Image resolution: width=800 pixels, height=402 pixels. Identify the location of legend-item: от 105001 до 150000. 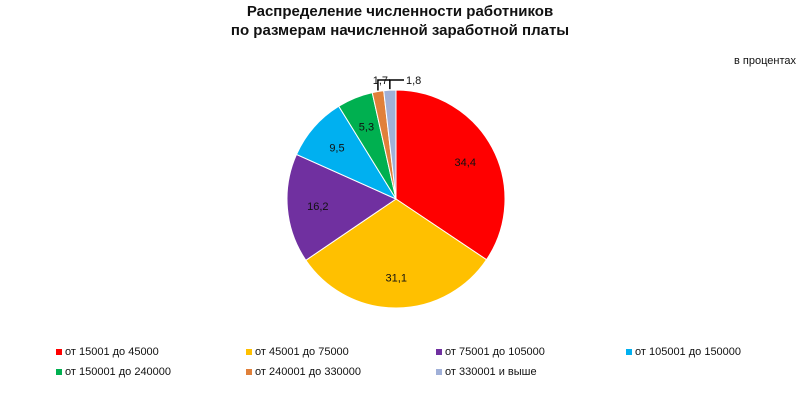
(711, 352).